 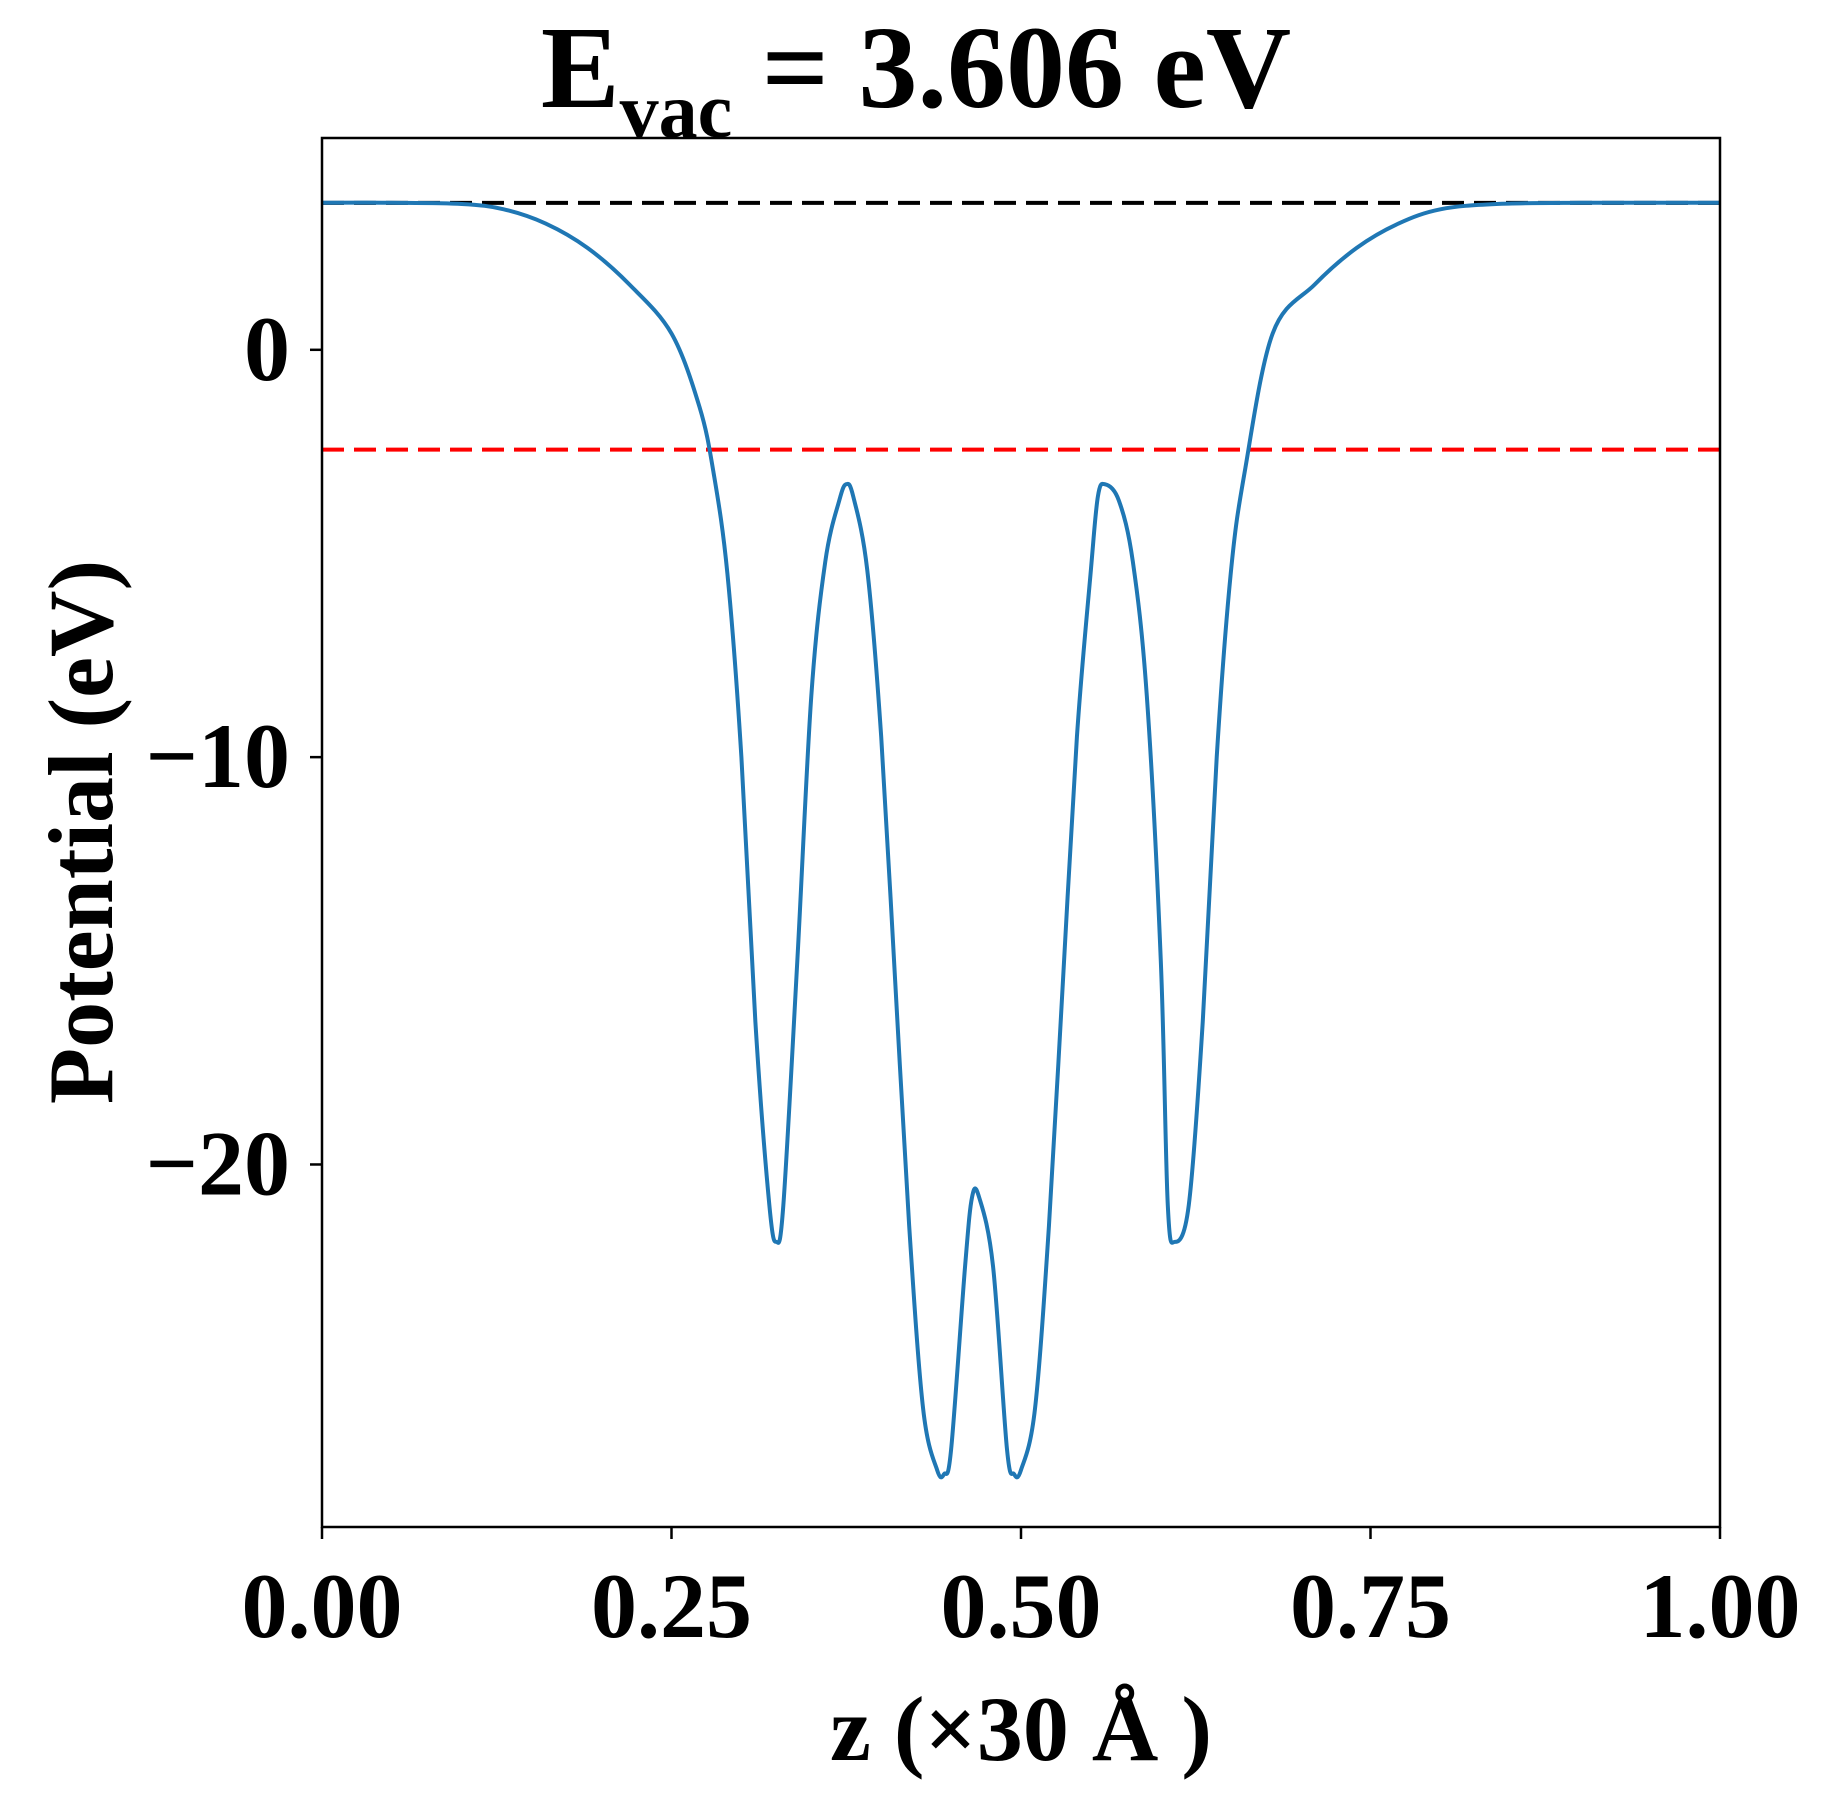 What do you see at coordinates (676, 110) in the screenshot?
I see `title-subscript: vac` at bounding box center [676, 110].